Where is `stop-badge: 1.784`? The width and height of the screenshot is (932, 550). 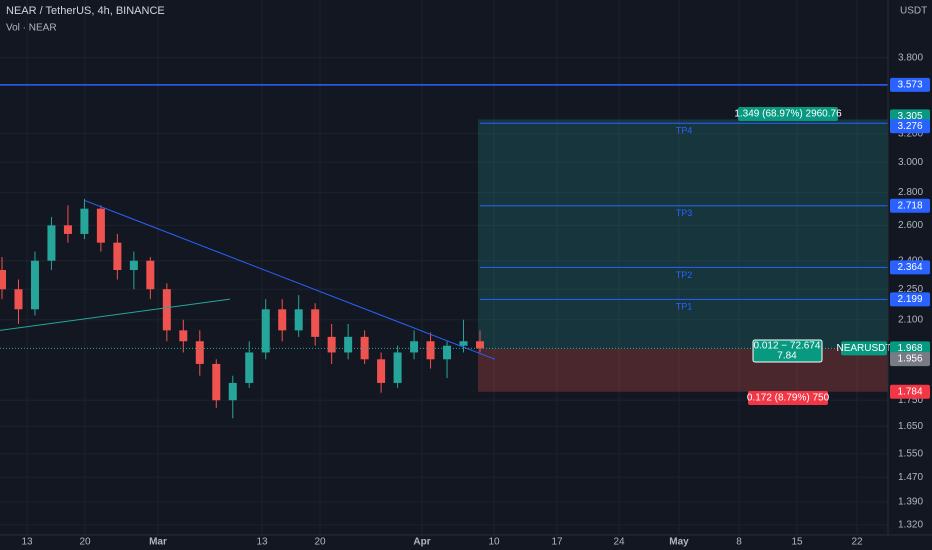
stop-badge: 1.784 is located at coordinates (909, 391).